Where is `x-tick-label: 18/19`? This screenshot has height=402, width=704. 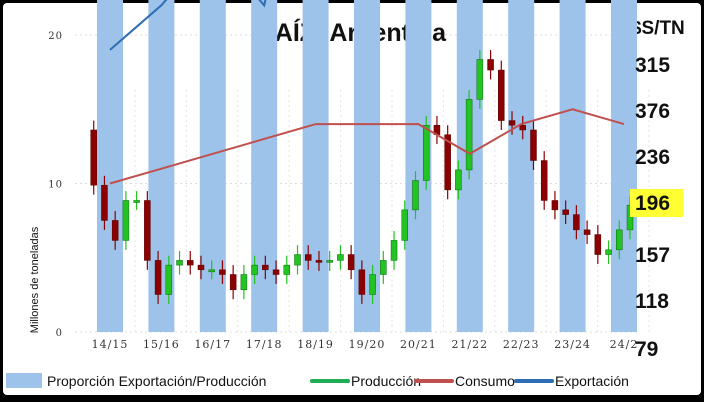 x-tick-label: 18/19 is located at coordinates (315, 344).